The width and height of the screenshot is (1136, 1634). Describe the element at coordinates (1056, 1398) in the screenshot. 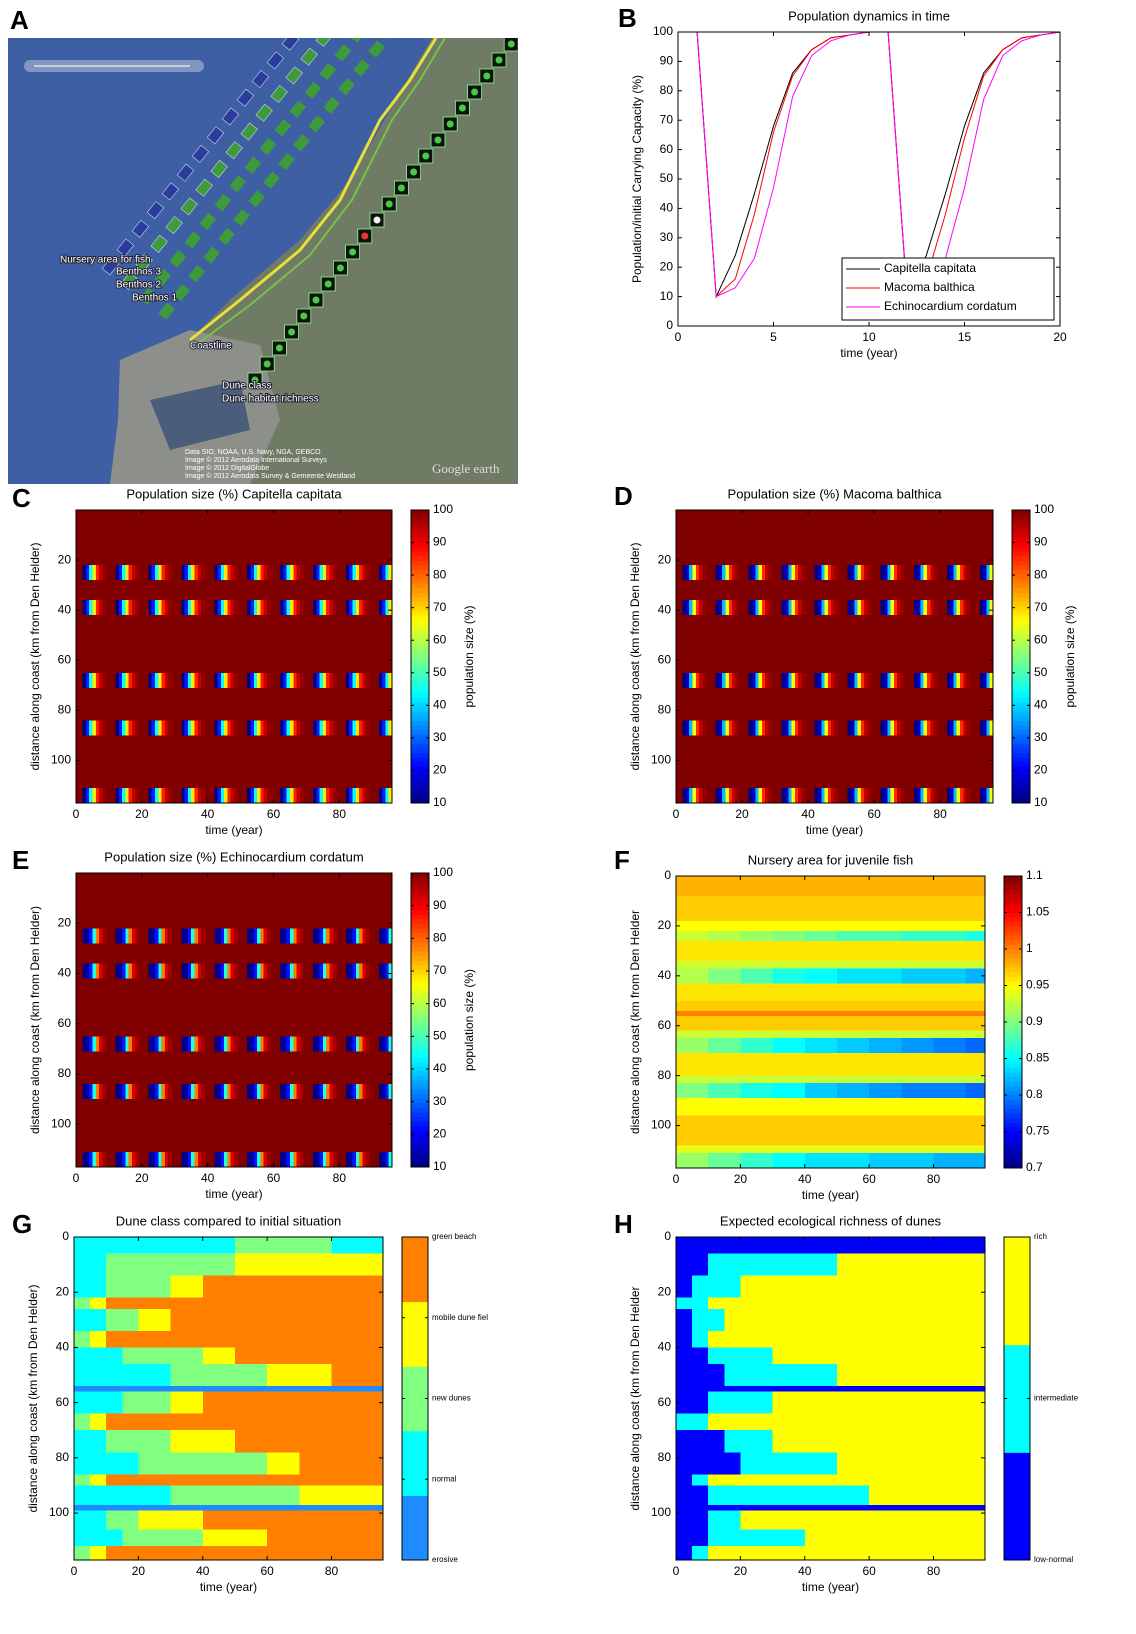

I see `colorbar-tick-label: intermediate` at that location.